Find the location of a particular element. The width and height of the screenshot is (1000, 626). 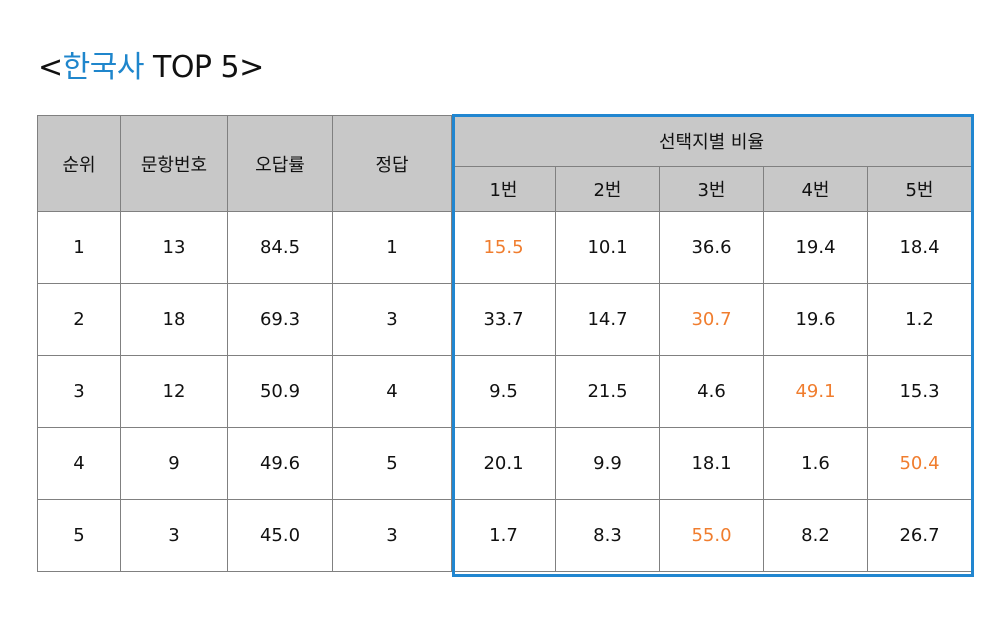

question-number-cell: 9 is located at coordinates (174, 463).